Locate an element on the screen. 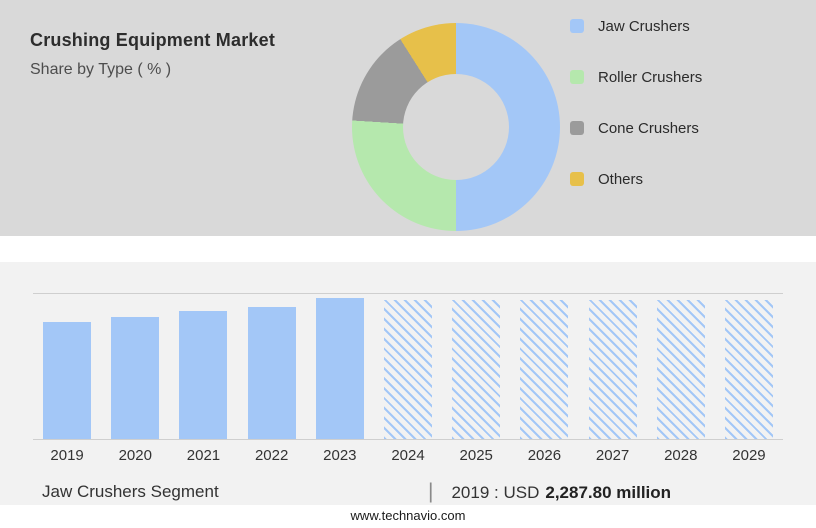  x-label-2021: 2021 is located at coordinates (203, 455).